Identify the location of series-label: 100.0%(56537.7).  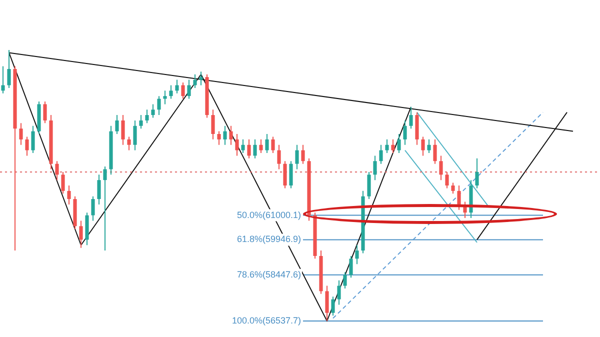
(266, 320).